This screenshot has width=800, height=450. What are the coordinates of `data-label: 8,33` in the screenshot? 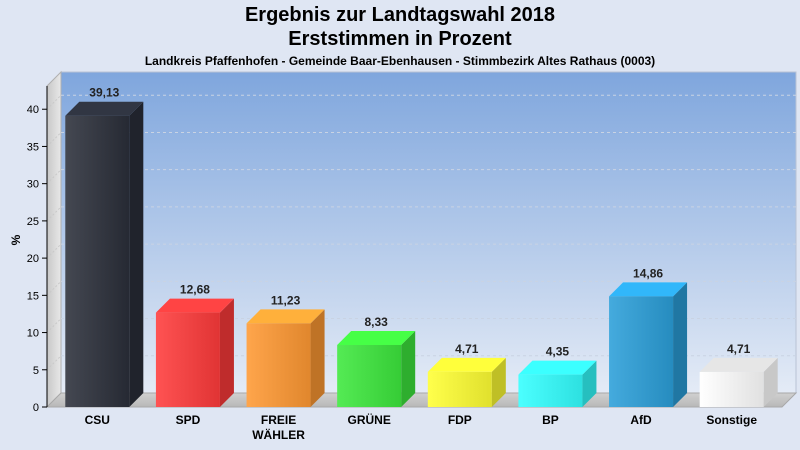 It's located at (377, 322).